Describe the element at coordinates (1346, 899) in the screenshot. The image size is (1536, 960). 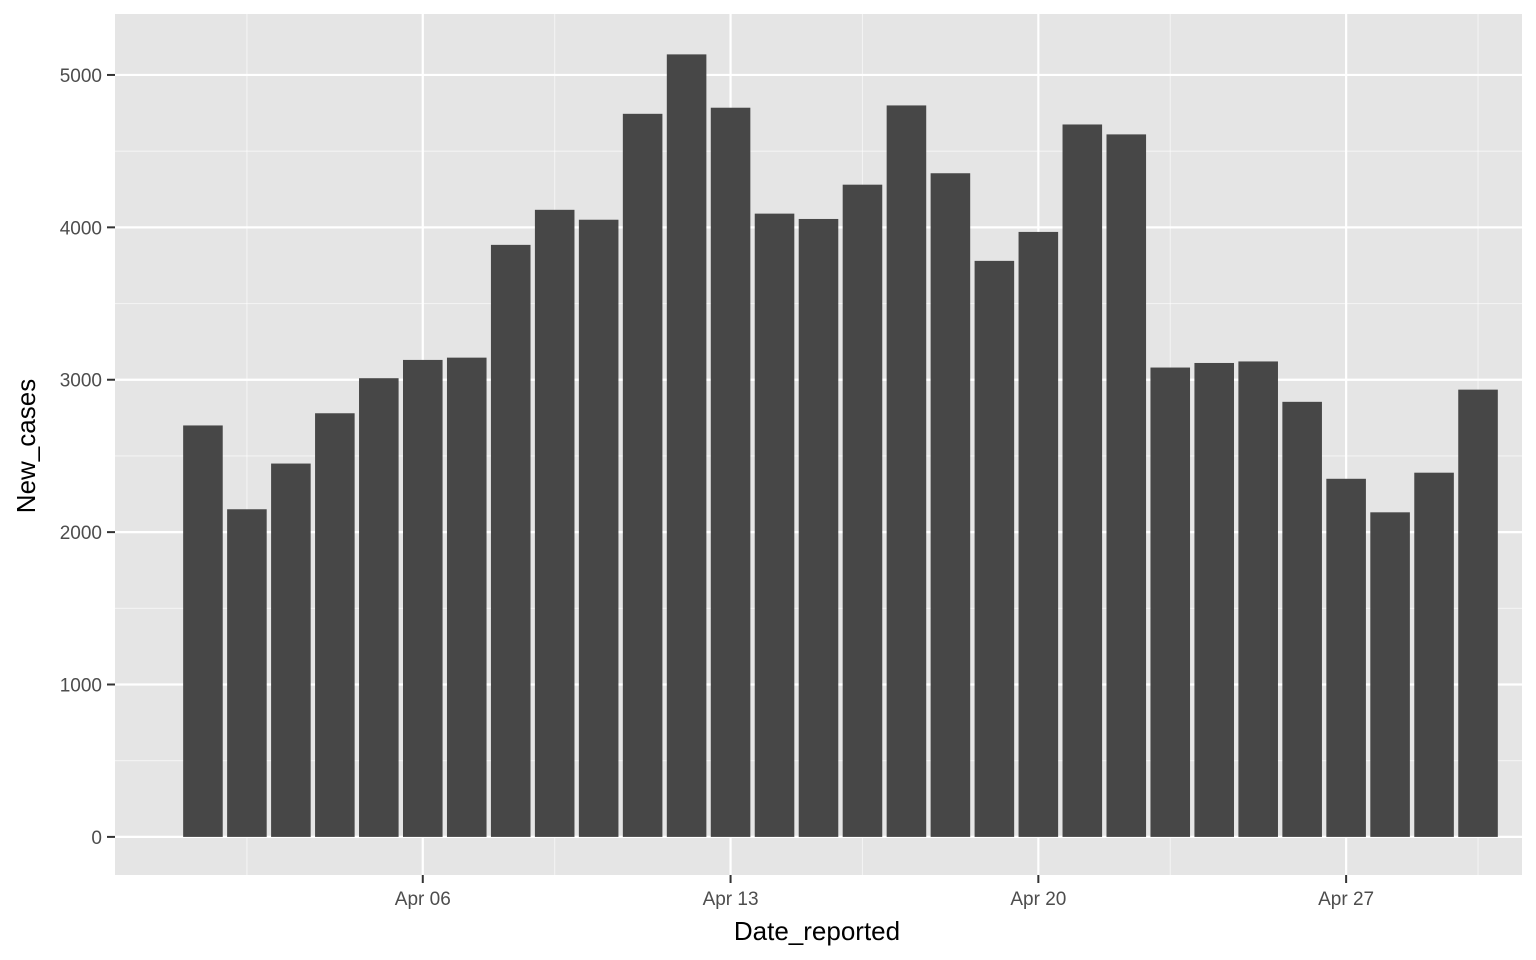
I see `x-tick-label: Apr 27` at that location.